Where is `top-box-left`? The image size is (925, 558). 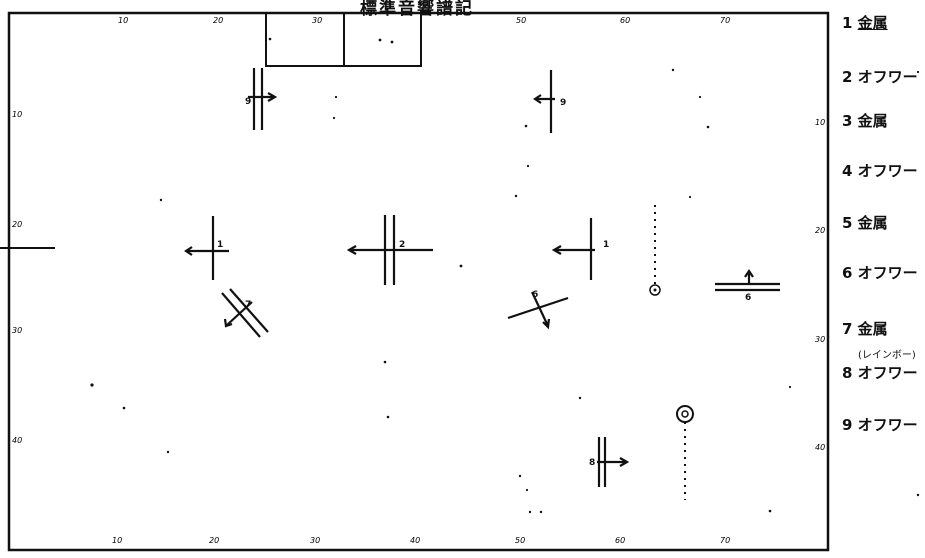
top-box-left is located at coordinates (305, 39).